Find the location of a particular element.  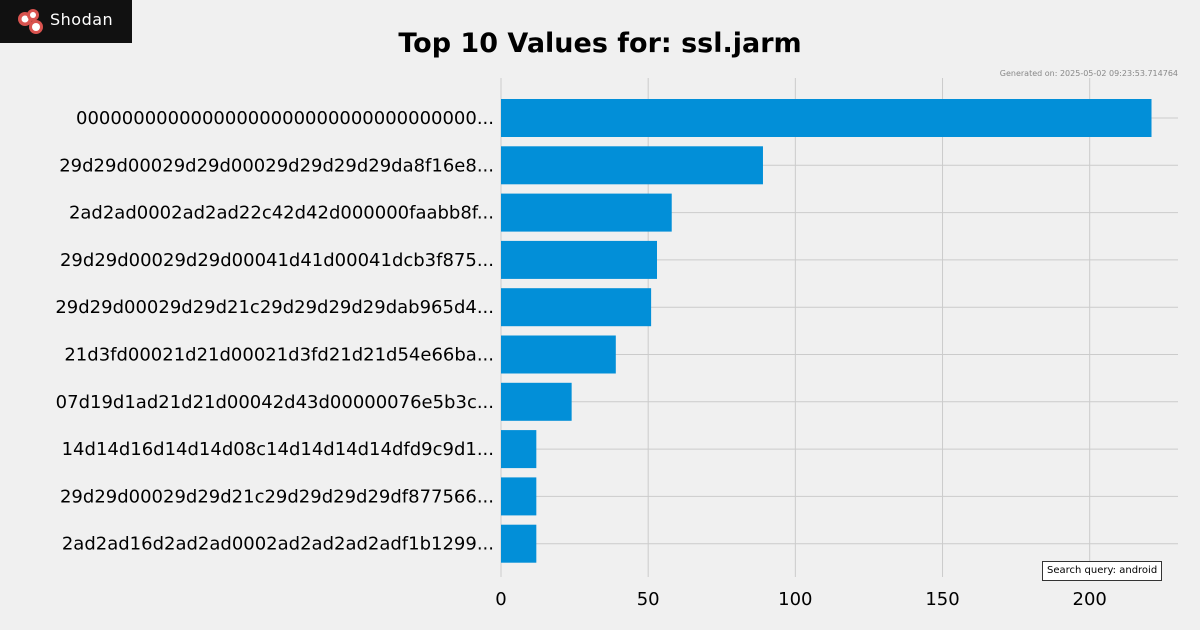

shodan-logo-icon is located at coordinates (30, 21).